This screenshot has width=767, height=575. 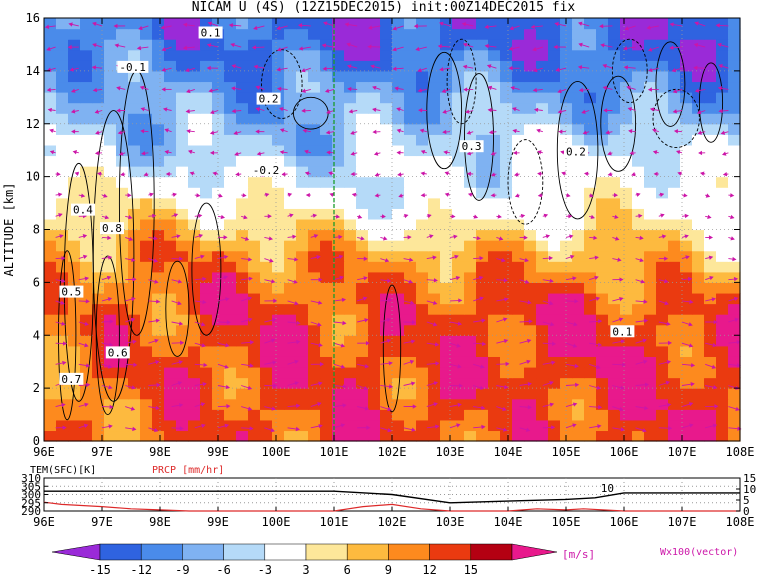 I want to click on contour-line, so click(x=525, y=182).